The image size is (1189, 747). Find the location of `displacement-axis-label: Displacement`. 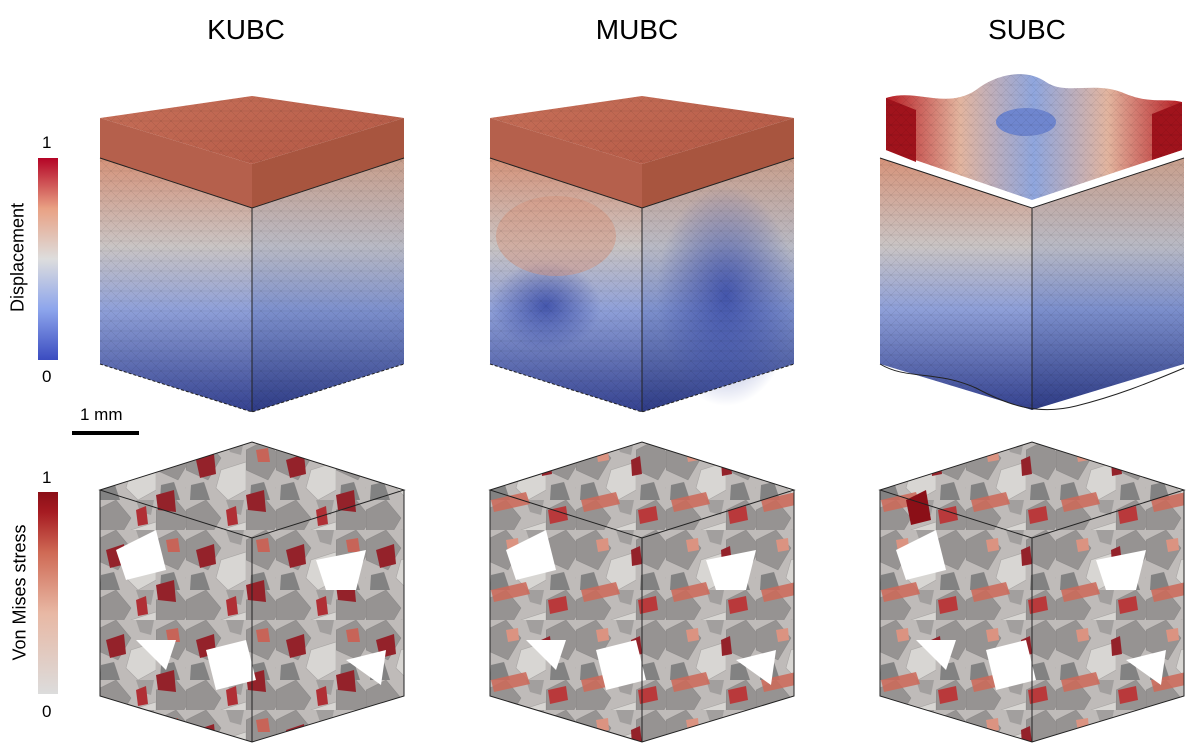

displacement-axis-label: Displacement is located at coordinates (17, 257).